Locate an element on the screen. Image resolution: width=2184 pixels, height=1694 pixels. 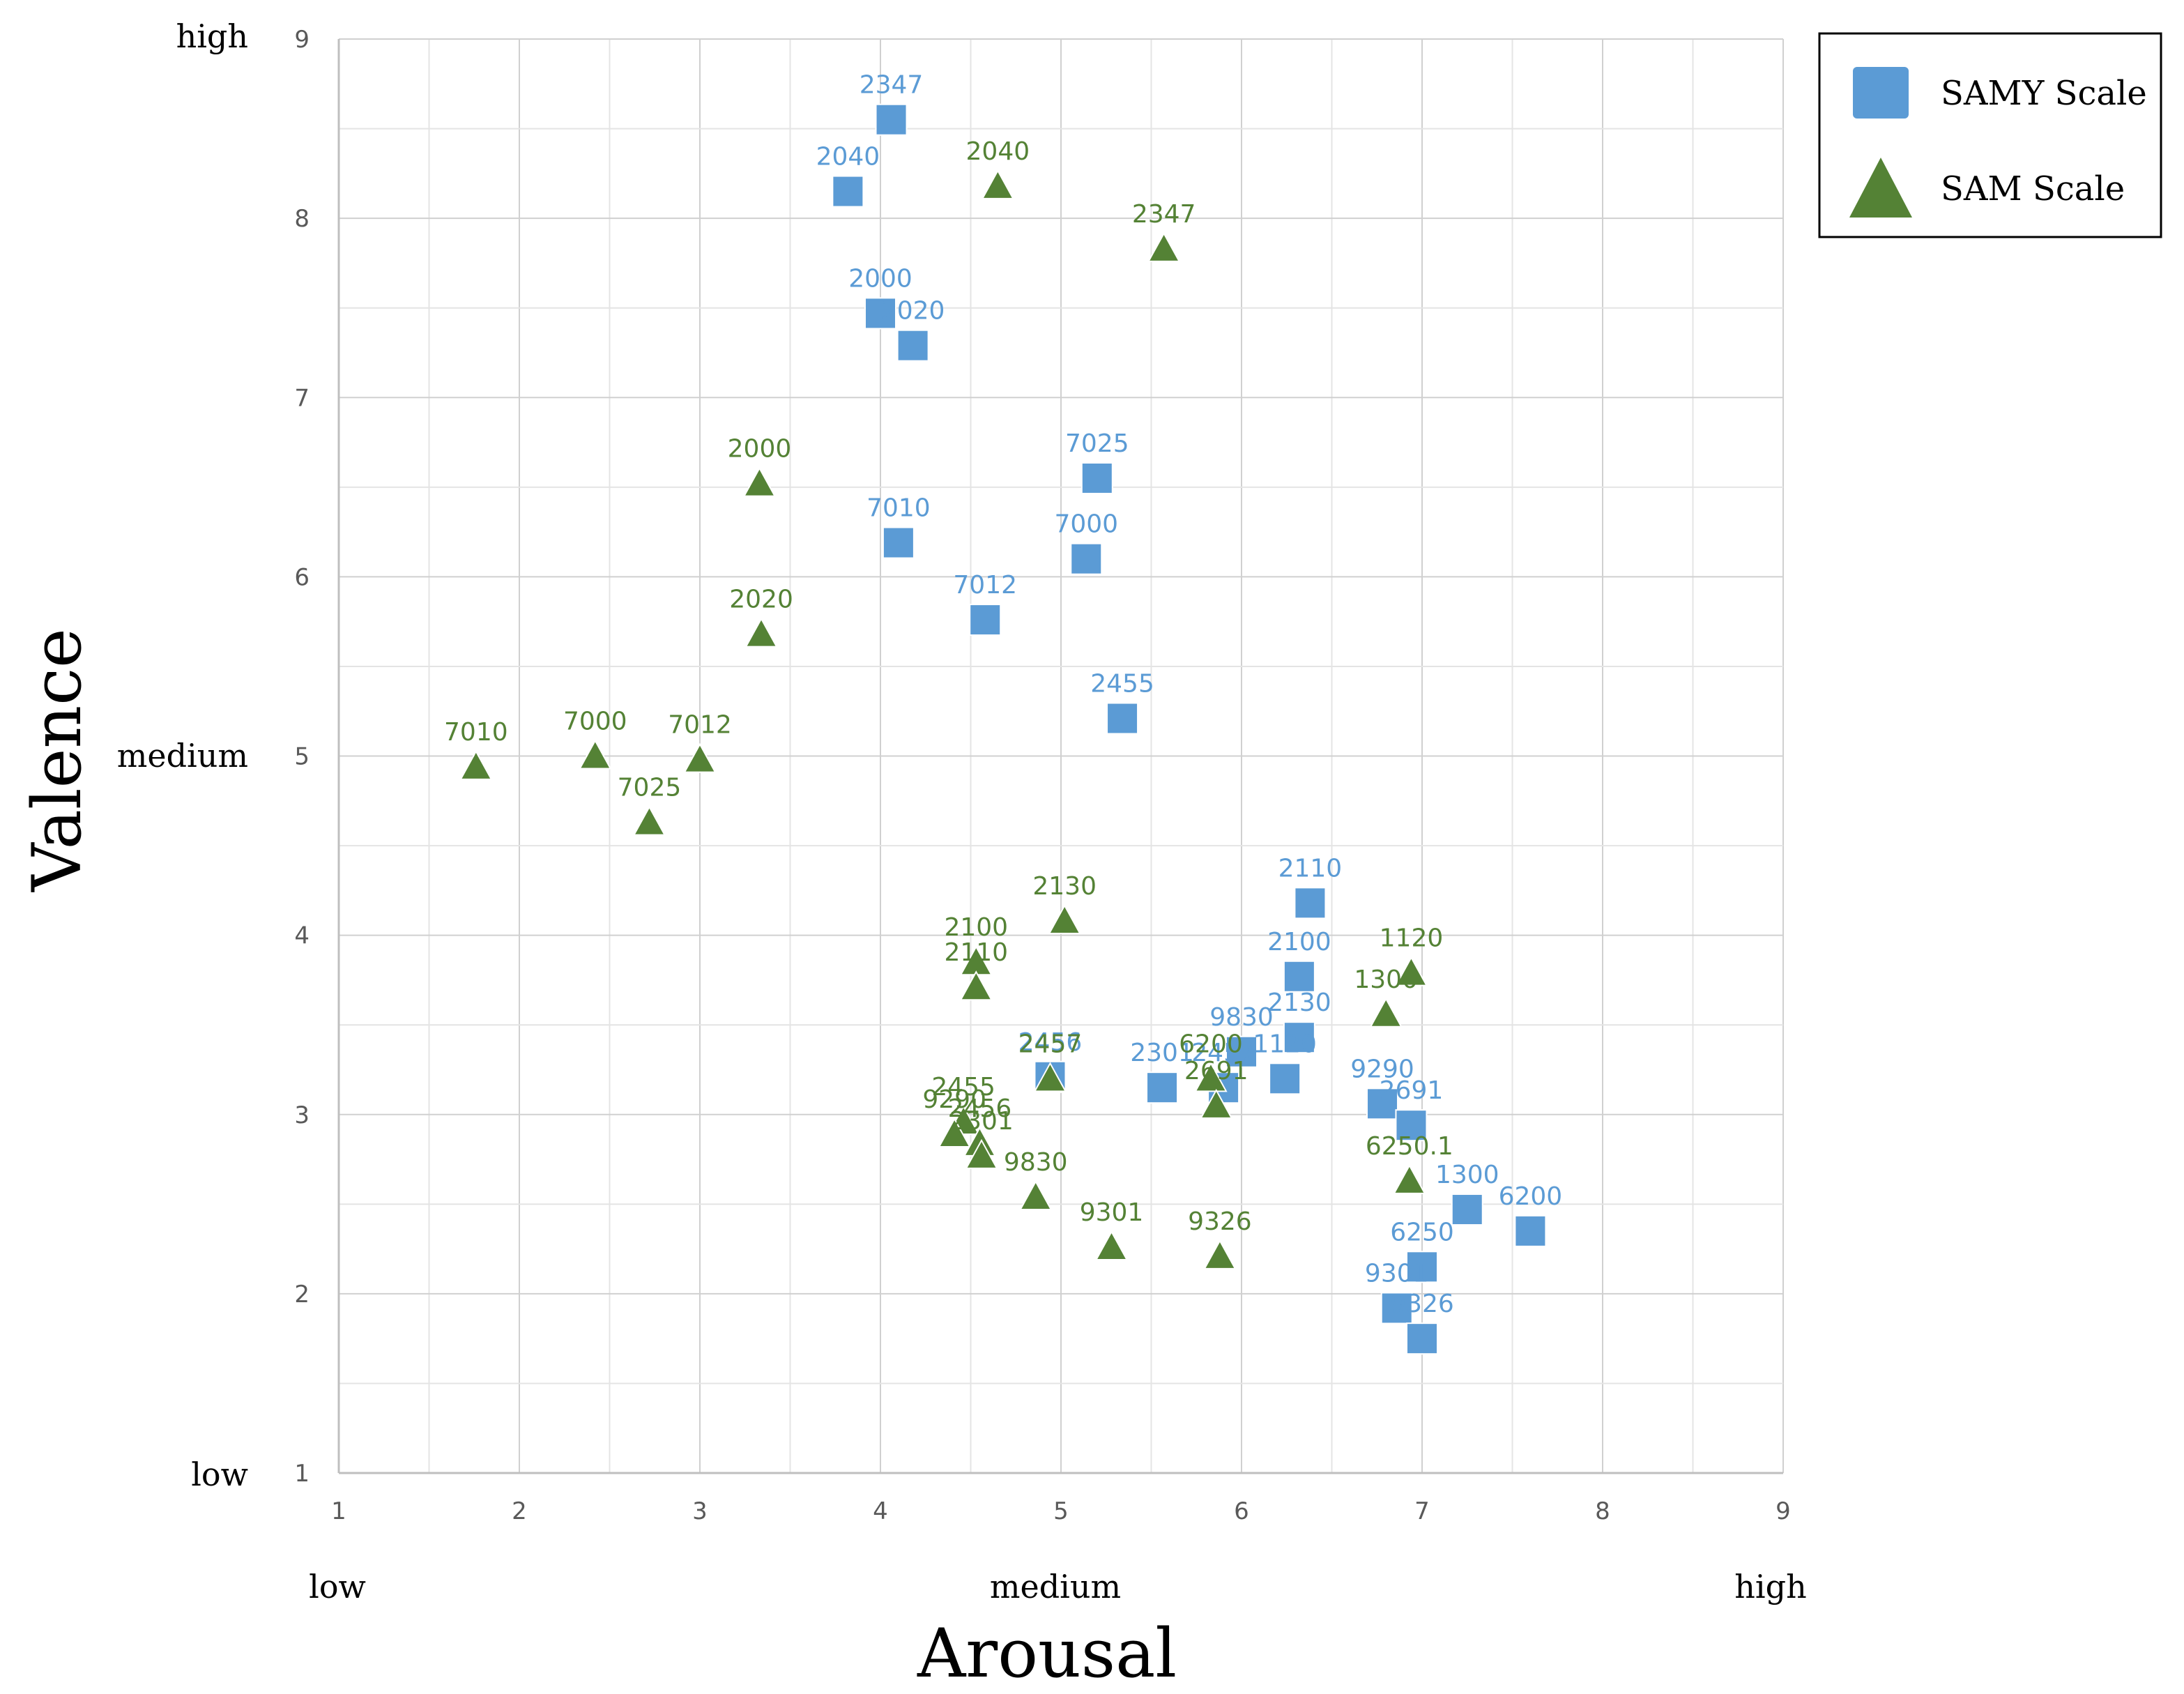
samy-point-label: 9830 is located at coordinates (1241, 1017).